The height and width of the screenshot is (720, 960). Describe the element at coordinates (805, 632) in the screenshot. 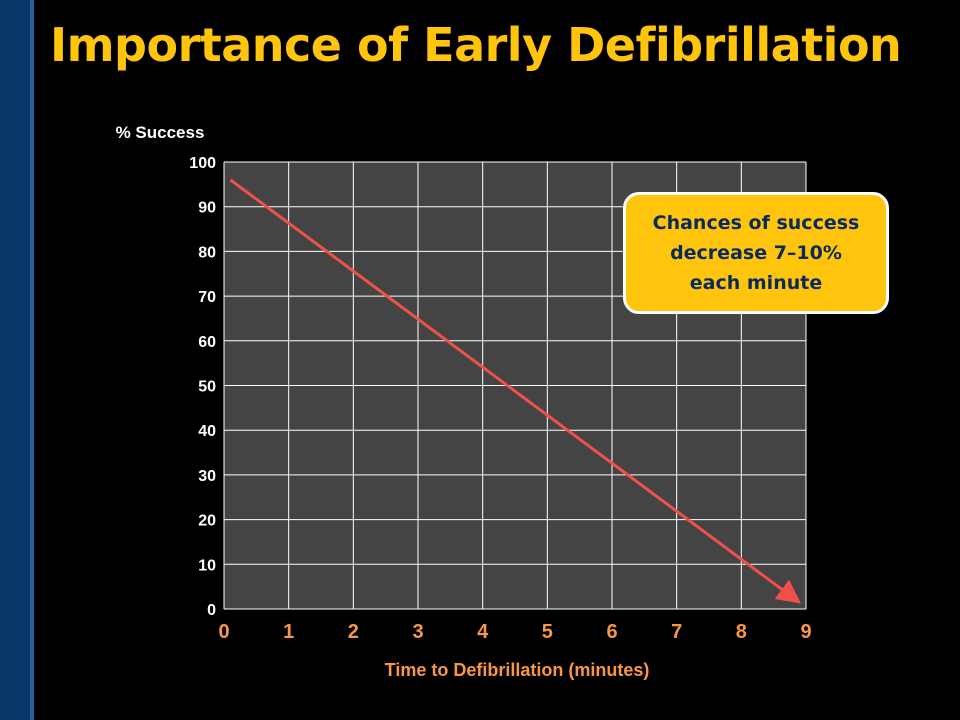

I see `x-tick-label: 9` at that location.